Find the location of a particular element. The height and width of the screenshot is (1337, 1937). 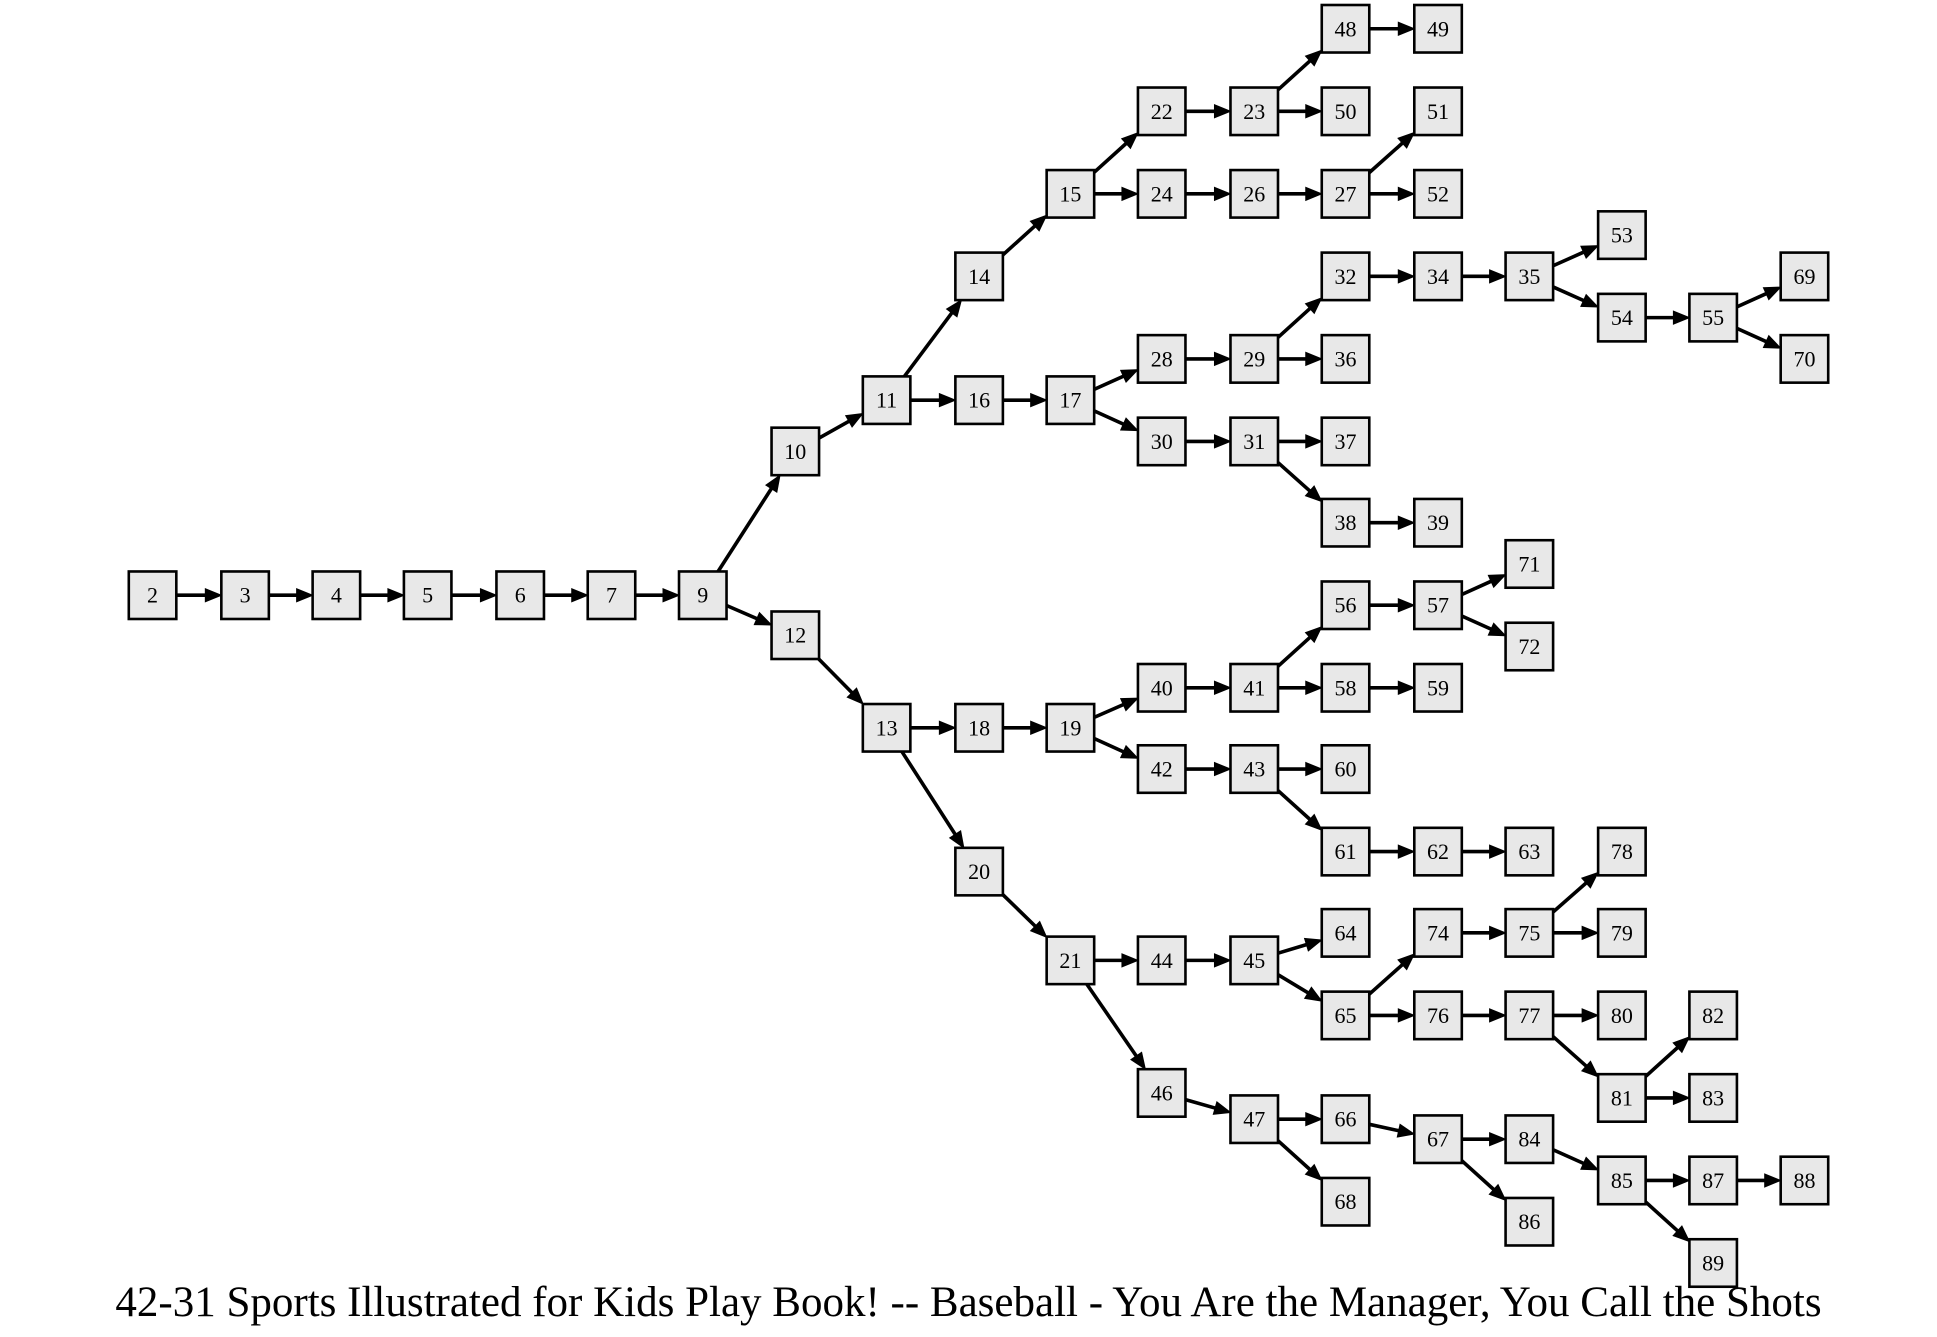

node-59: 59 is located at coordinates (1438, 687).